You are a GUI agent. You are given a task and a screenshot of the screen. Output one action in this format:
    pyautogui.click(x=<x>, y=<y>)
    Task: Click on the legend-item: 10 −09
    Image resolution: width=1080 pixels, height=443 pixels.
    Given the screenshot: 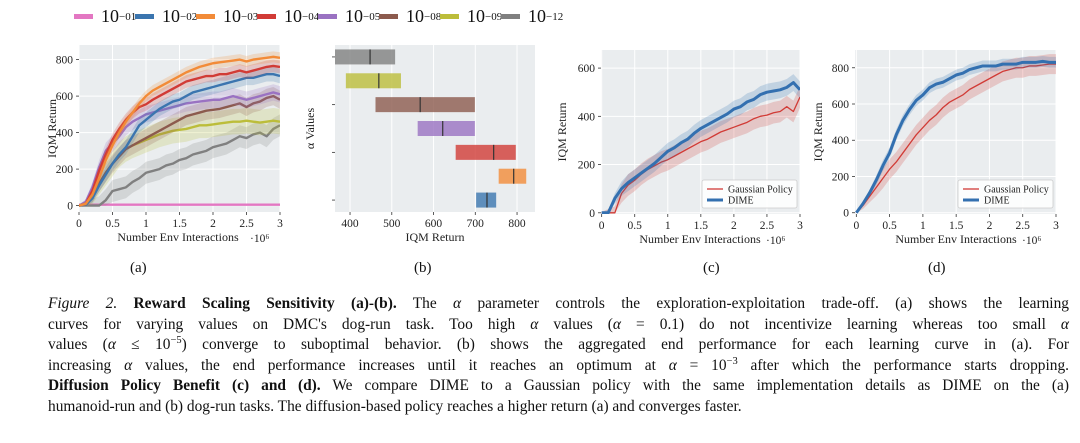 What is the action you would take?
    pyautogui.click(x=471, y=16)
    